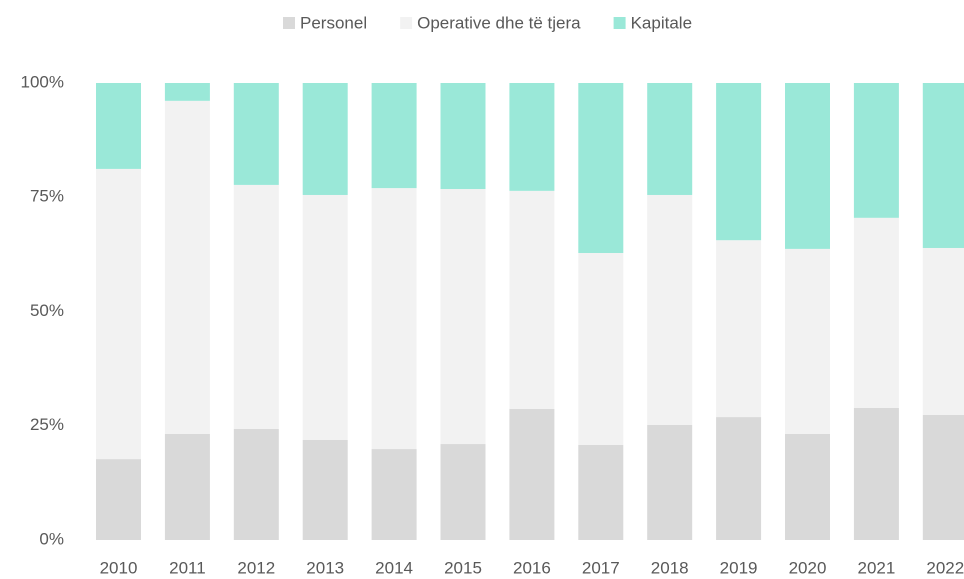  What do you see at coordinates (739, 567) in the screenshot?
I see `x-tick-label: 2019` at bounding box center [739, 567].